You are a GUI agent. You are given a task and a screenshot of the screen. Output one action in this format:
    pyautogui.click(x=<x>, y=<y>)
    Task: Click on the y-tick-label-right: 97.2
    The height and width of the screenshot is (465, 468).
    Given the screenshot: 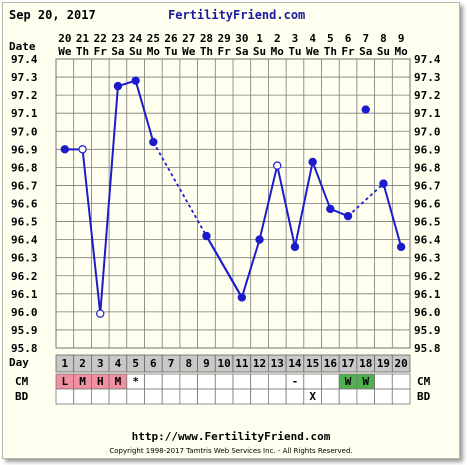 What is the action you would take?
    pyautogui.click(x=427, y=95)
    